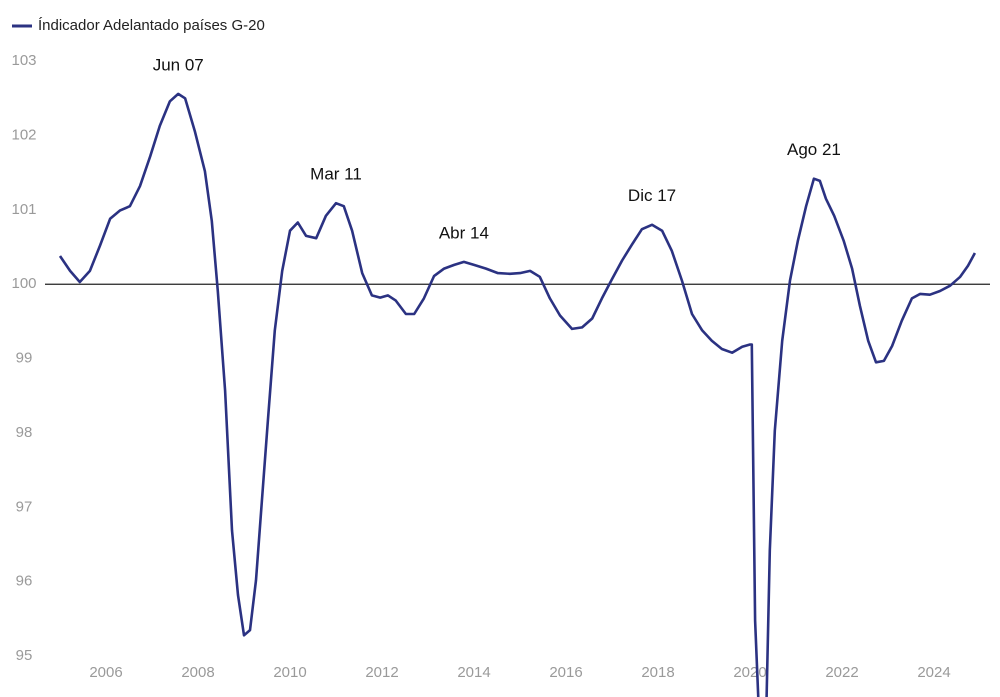  Describe the element at coordinates (178, 64) in the screenshot. I see `annotation: Jun 07` at that location.